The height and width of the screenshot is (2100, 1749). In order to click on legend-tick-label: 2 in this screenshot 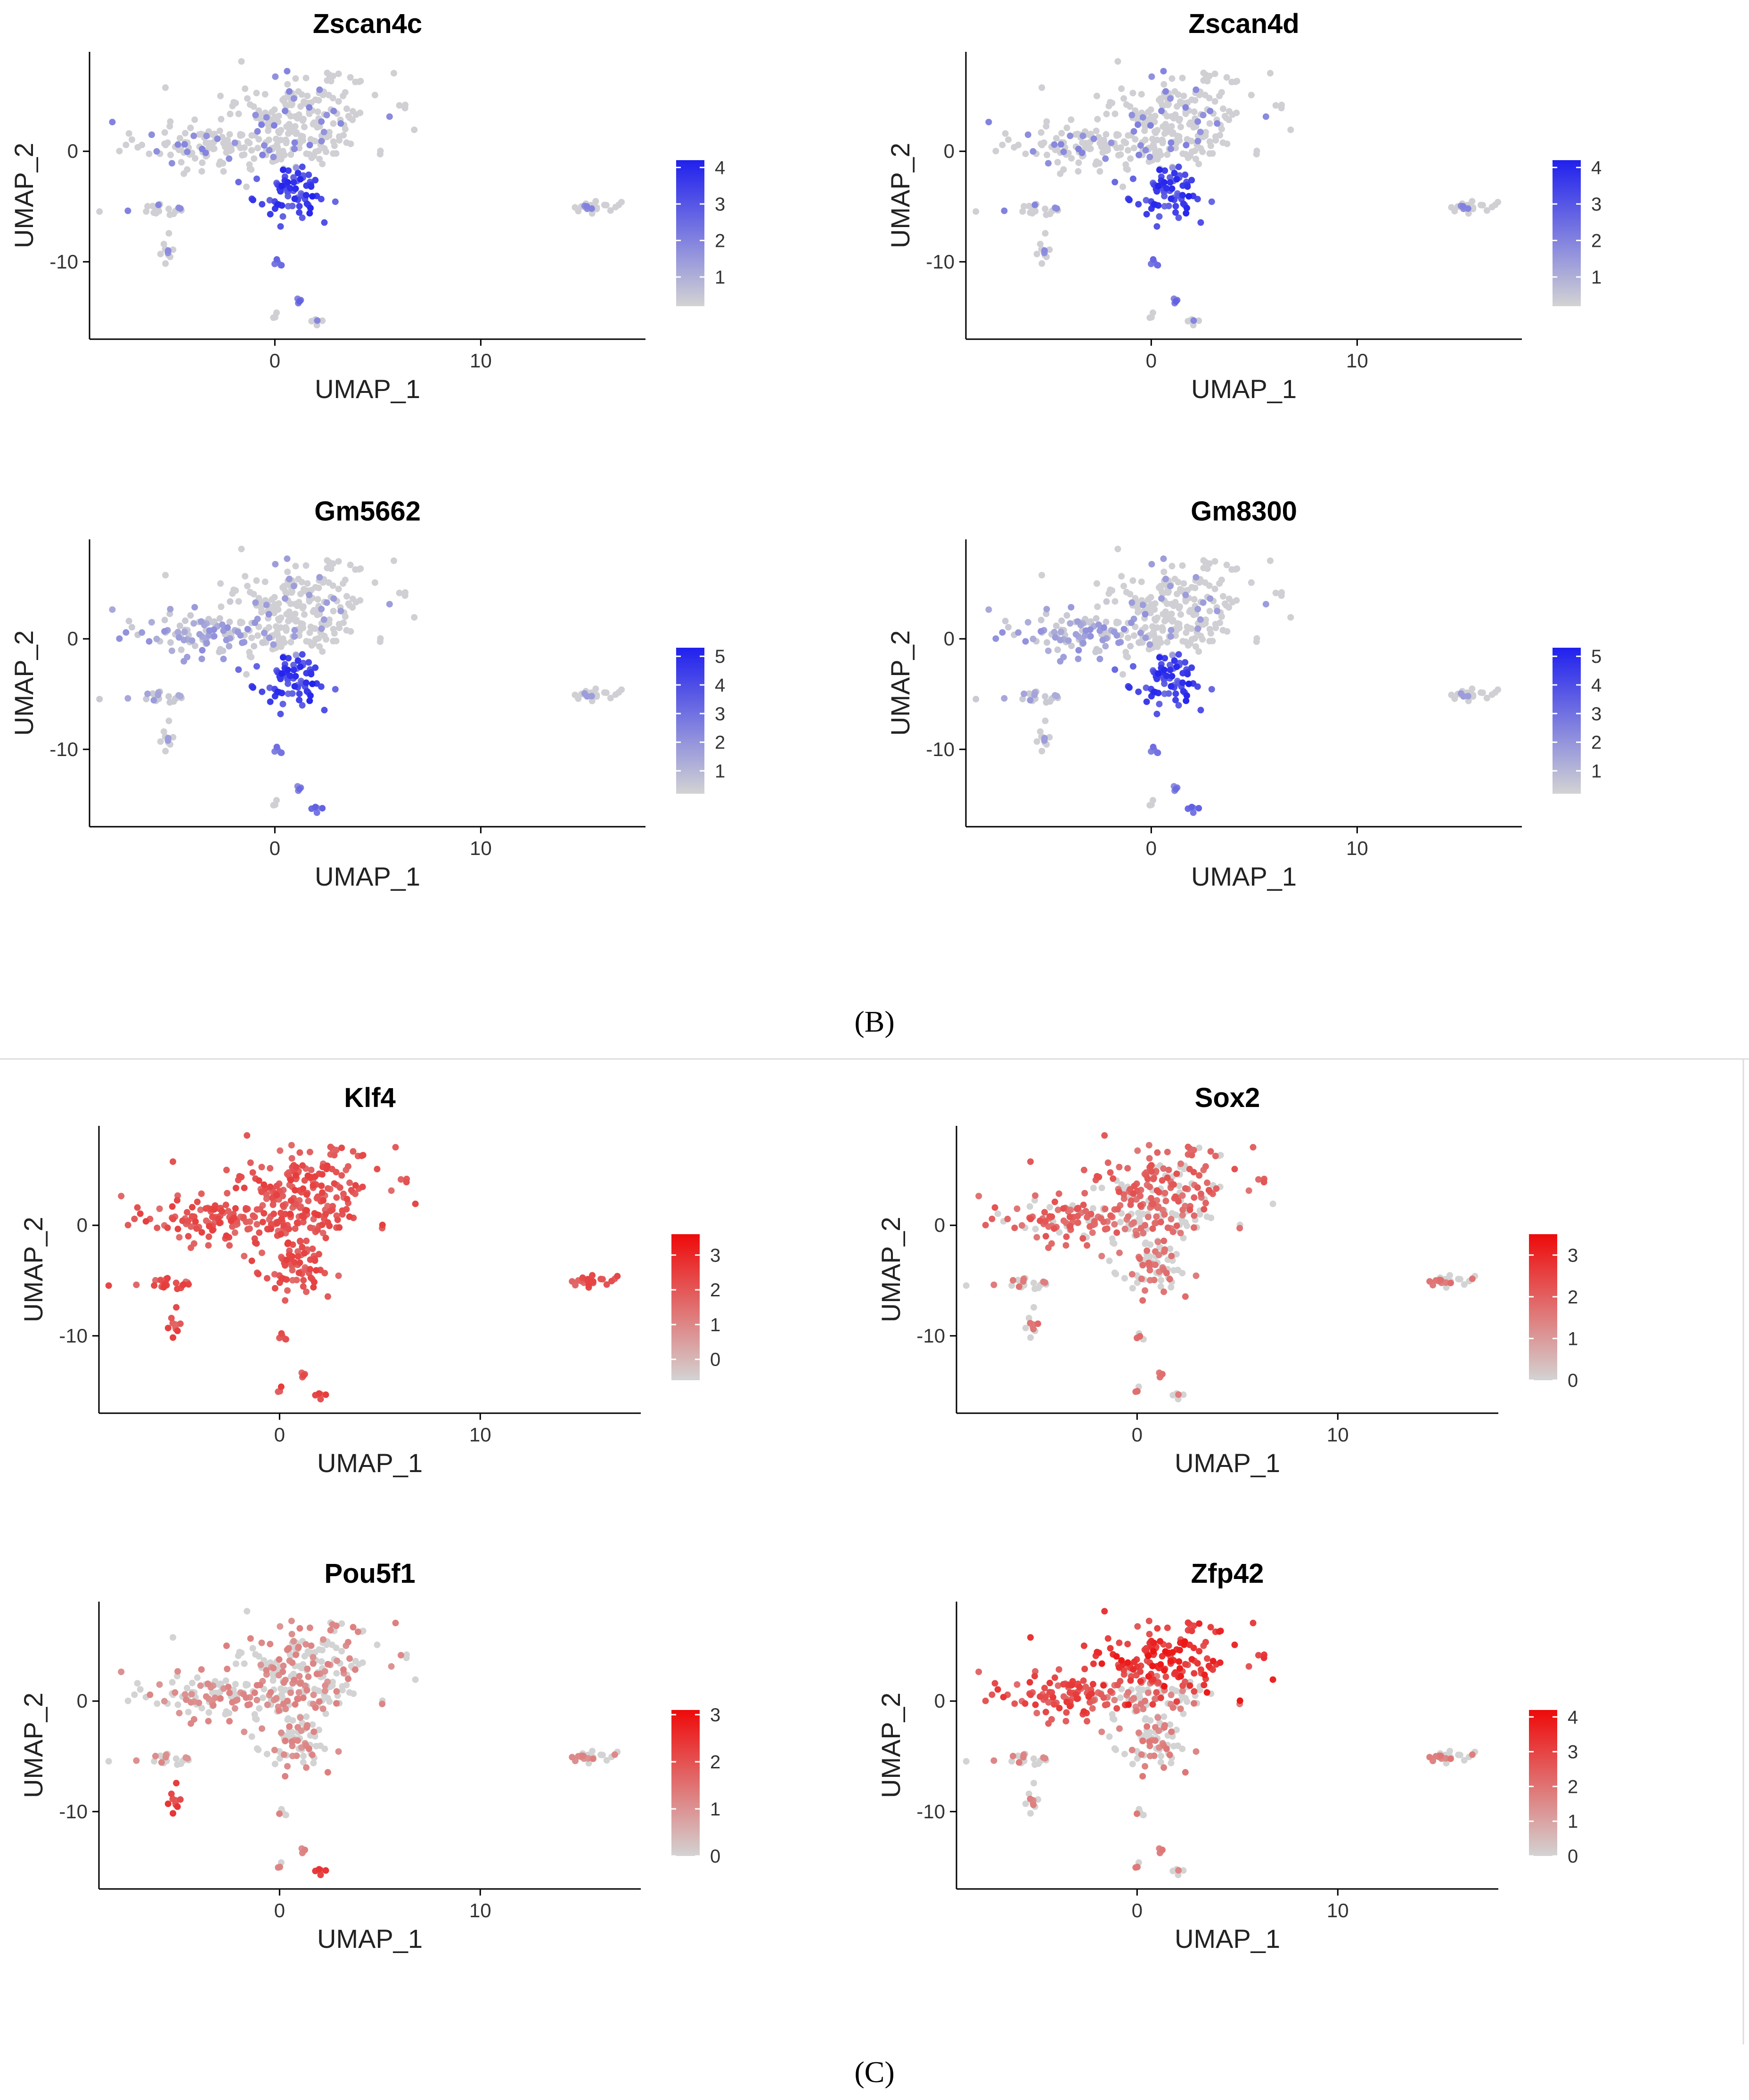, I will do `click(720, 241)`.